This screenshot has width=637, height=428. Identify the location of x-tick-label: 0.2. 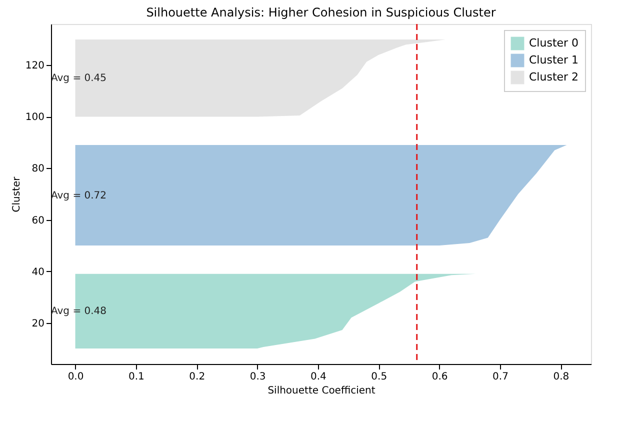
(197, 377).